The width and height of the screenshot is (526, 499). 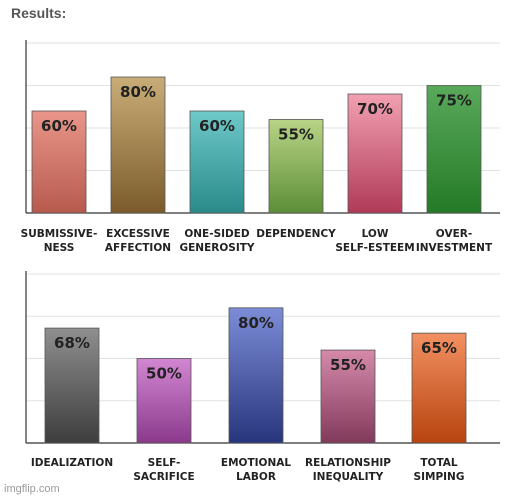 I want to click on category-label: IDEALIZATION, so click(x=72, y=463).